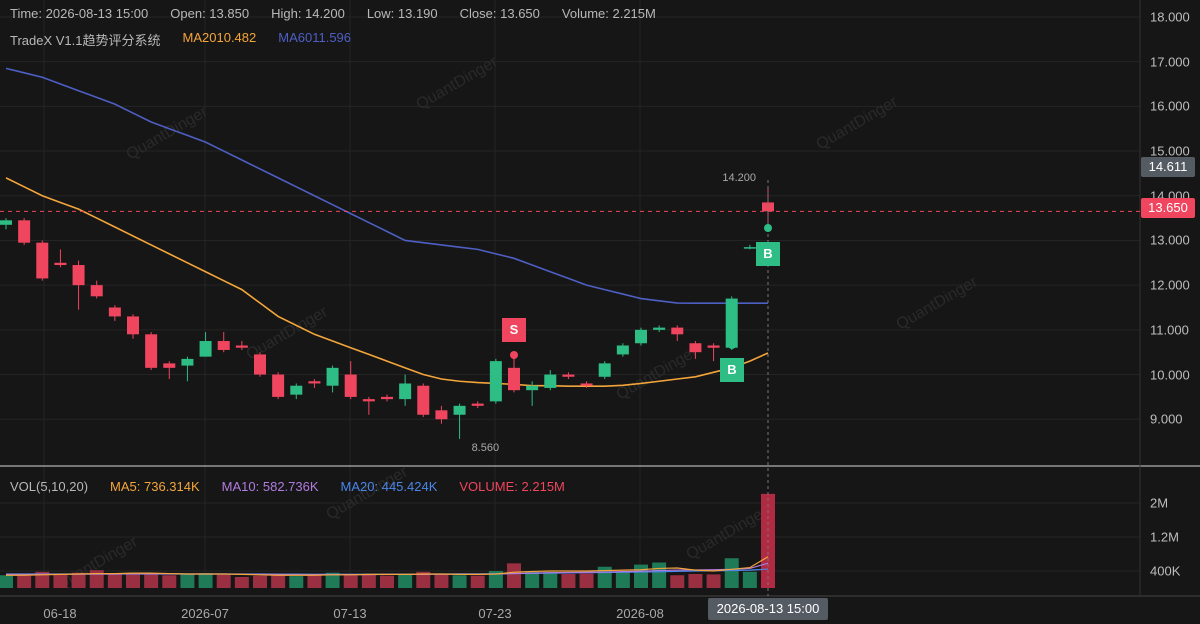 This screenshot has height=624, width=1200. Describe the element at coordinates (768, 609) in the screenshot. I see `cursor-time-label: 2026-08-13 15:00` at that location.